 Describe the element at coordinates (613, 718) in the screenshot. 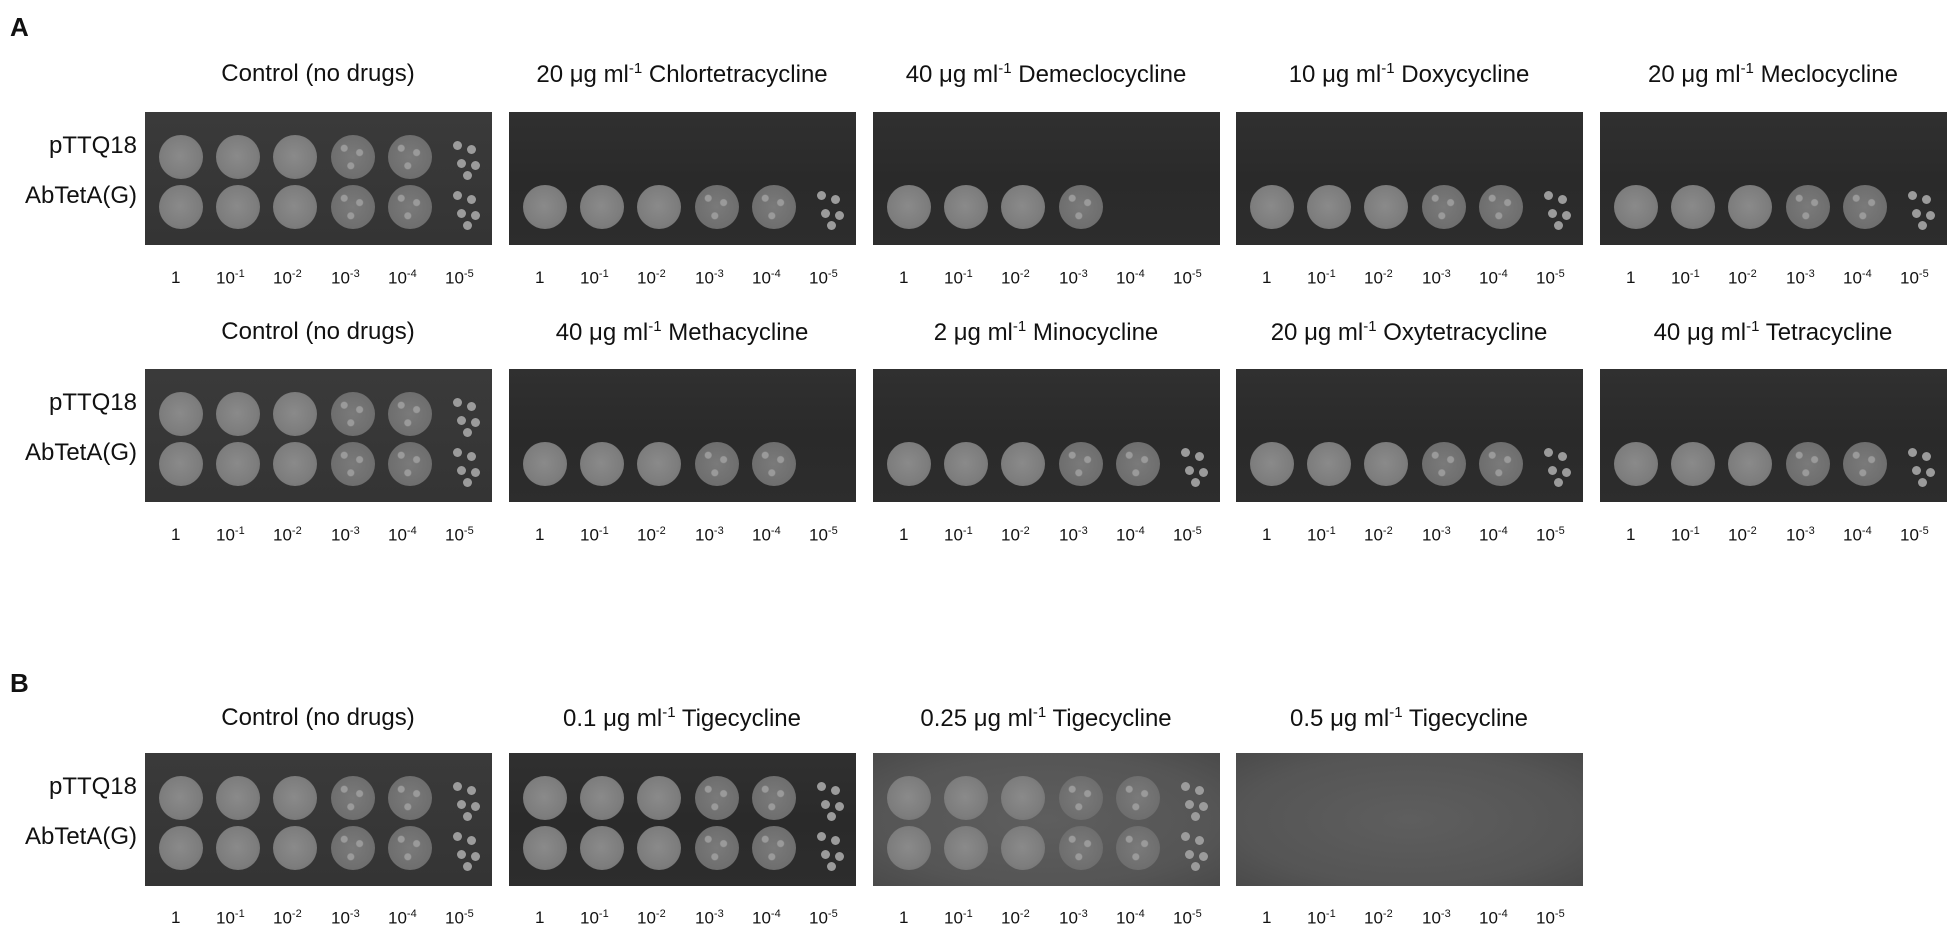

I see `plate-title-text: 0.1 μg ml` at that location.